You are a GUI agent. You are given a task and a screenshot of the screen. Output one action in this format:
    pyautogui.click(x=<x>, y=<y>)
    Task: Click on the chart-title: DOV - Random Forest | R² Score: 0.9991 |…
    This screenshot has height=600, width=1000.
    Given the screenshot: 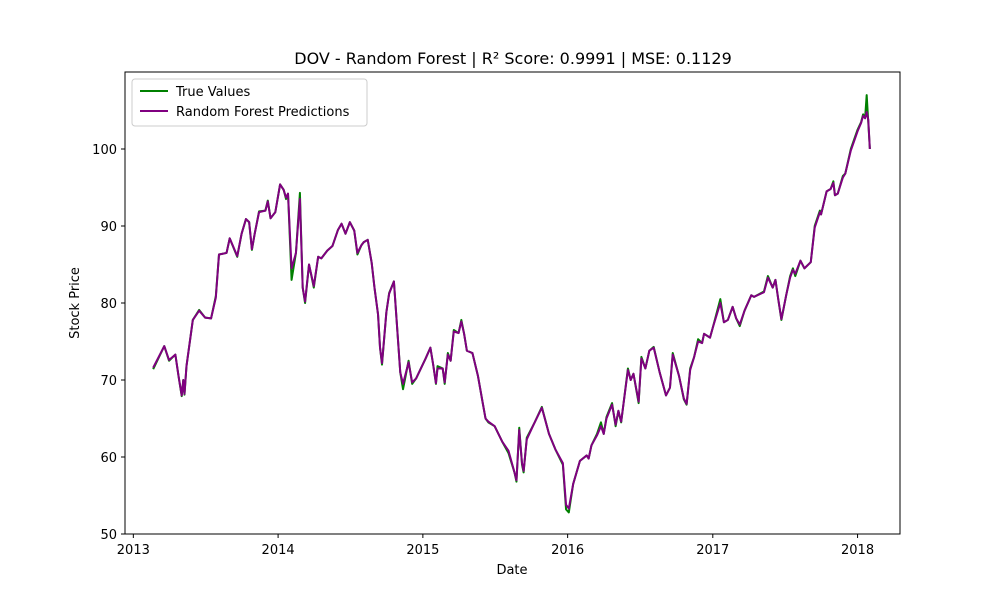 What is the action you would take?
    pyautogui.click(x=513, y=58)
    